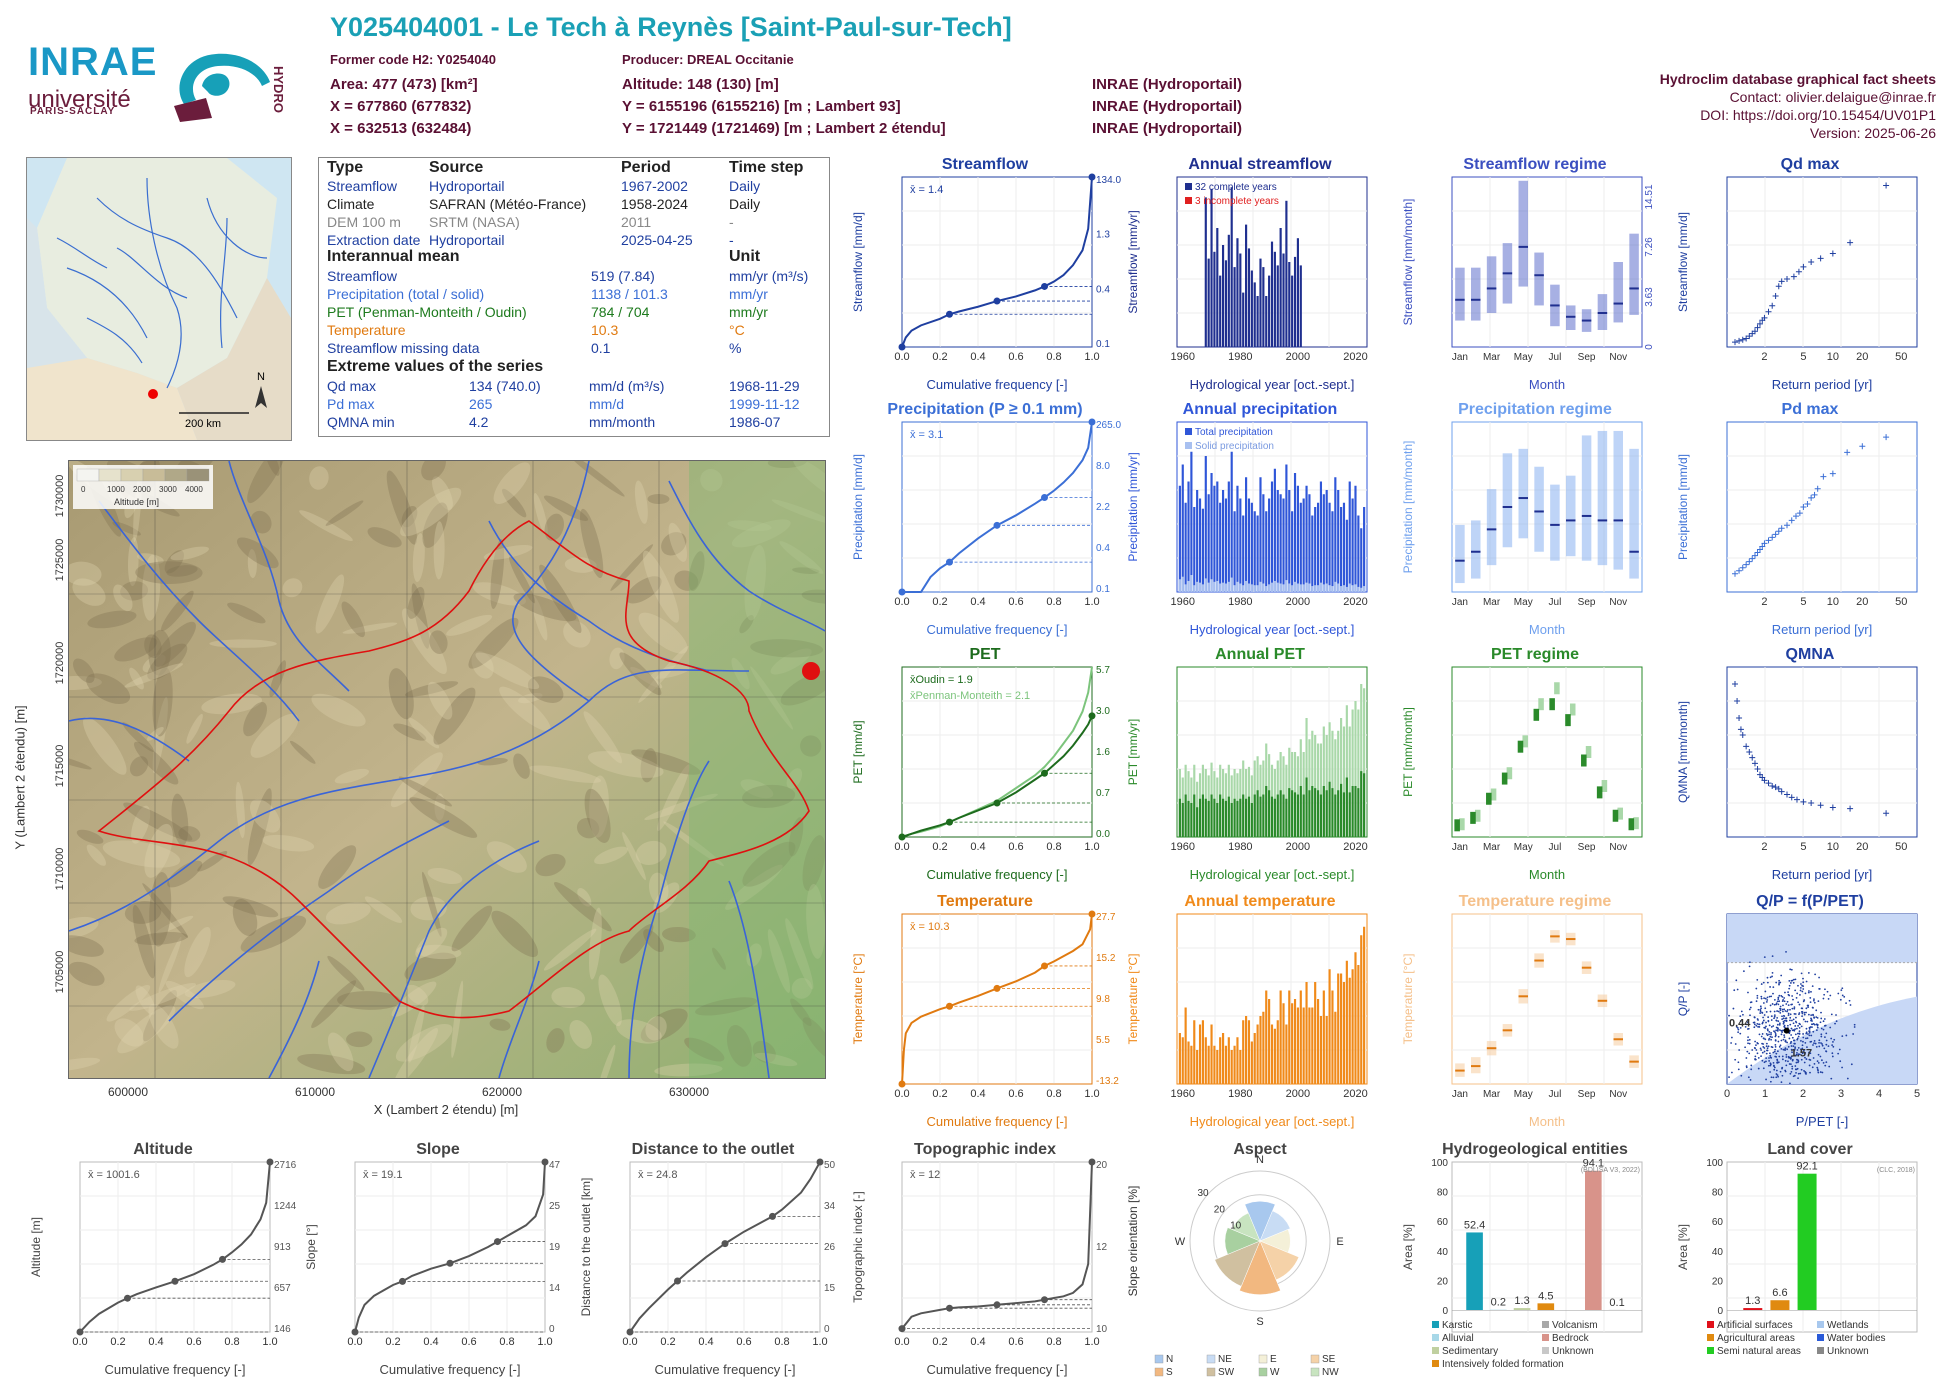  Describe the element at coordinates (1587, 1094) in the screenshot. I see `month-tick: Sep` at that location.